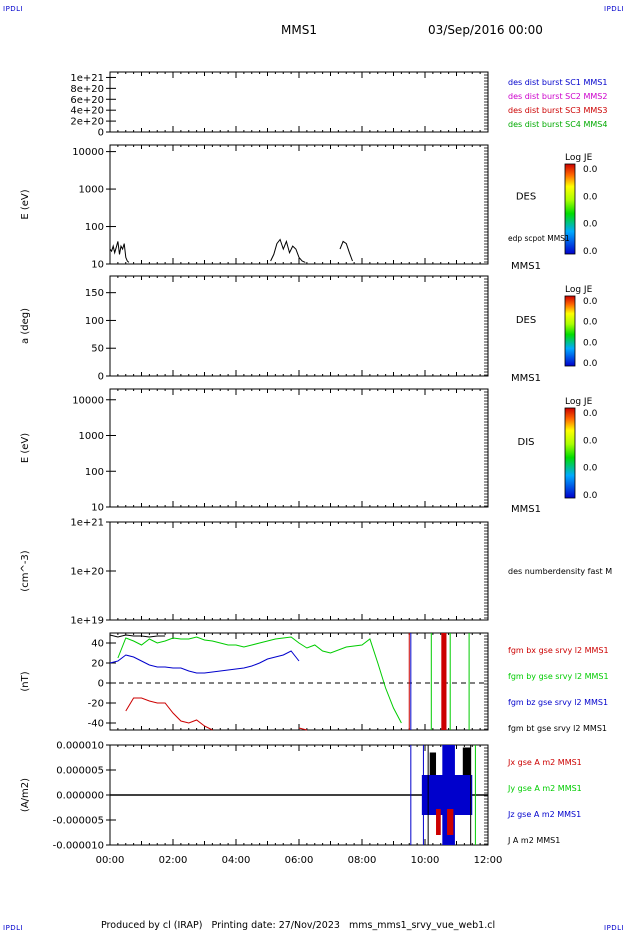 The width and height of the screenshot is (630, 934). Describe the element at coordinates (97, 644) in the screenshot. I see `y-tick-label: 40` at that location.